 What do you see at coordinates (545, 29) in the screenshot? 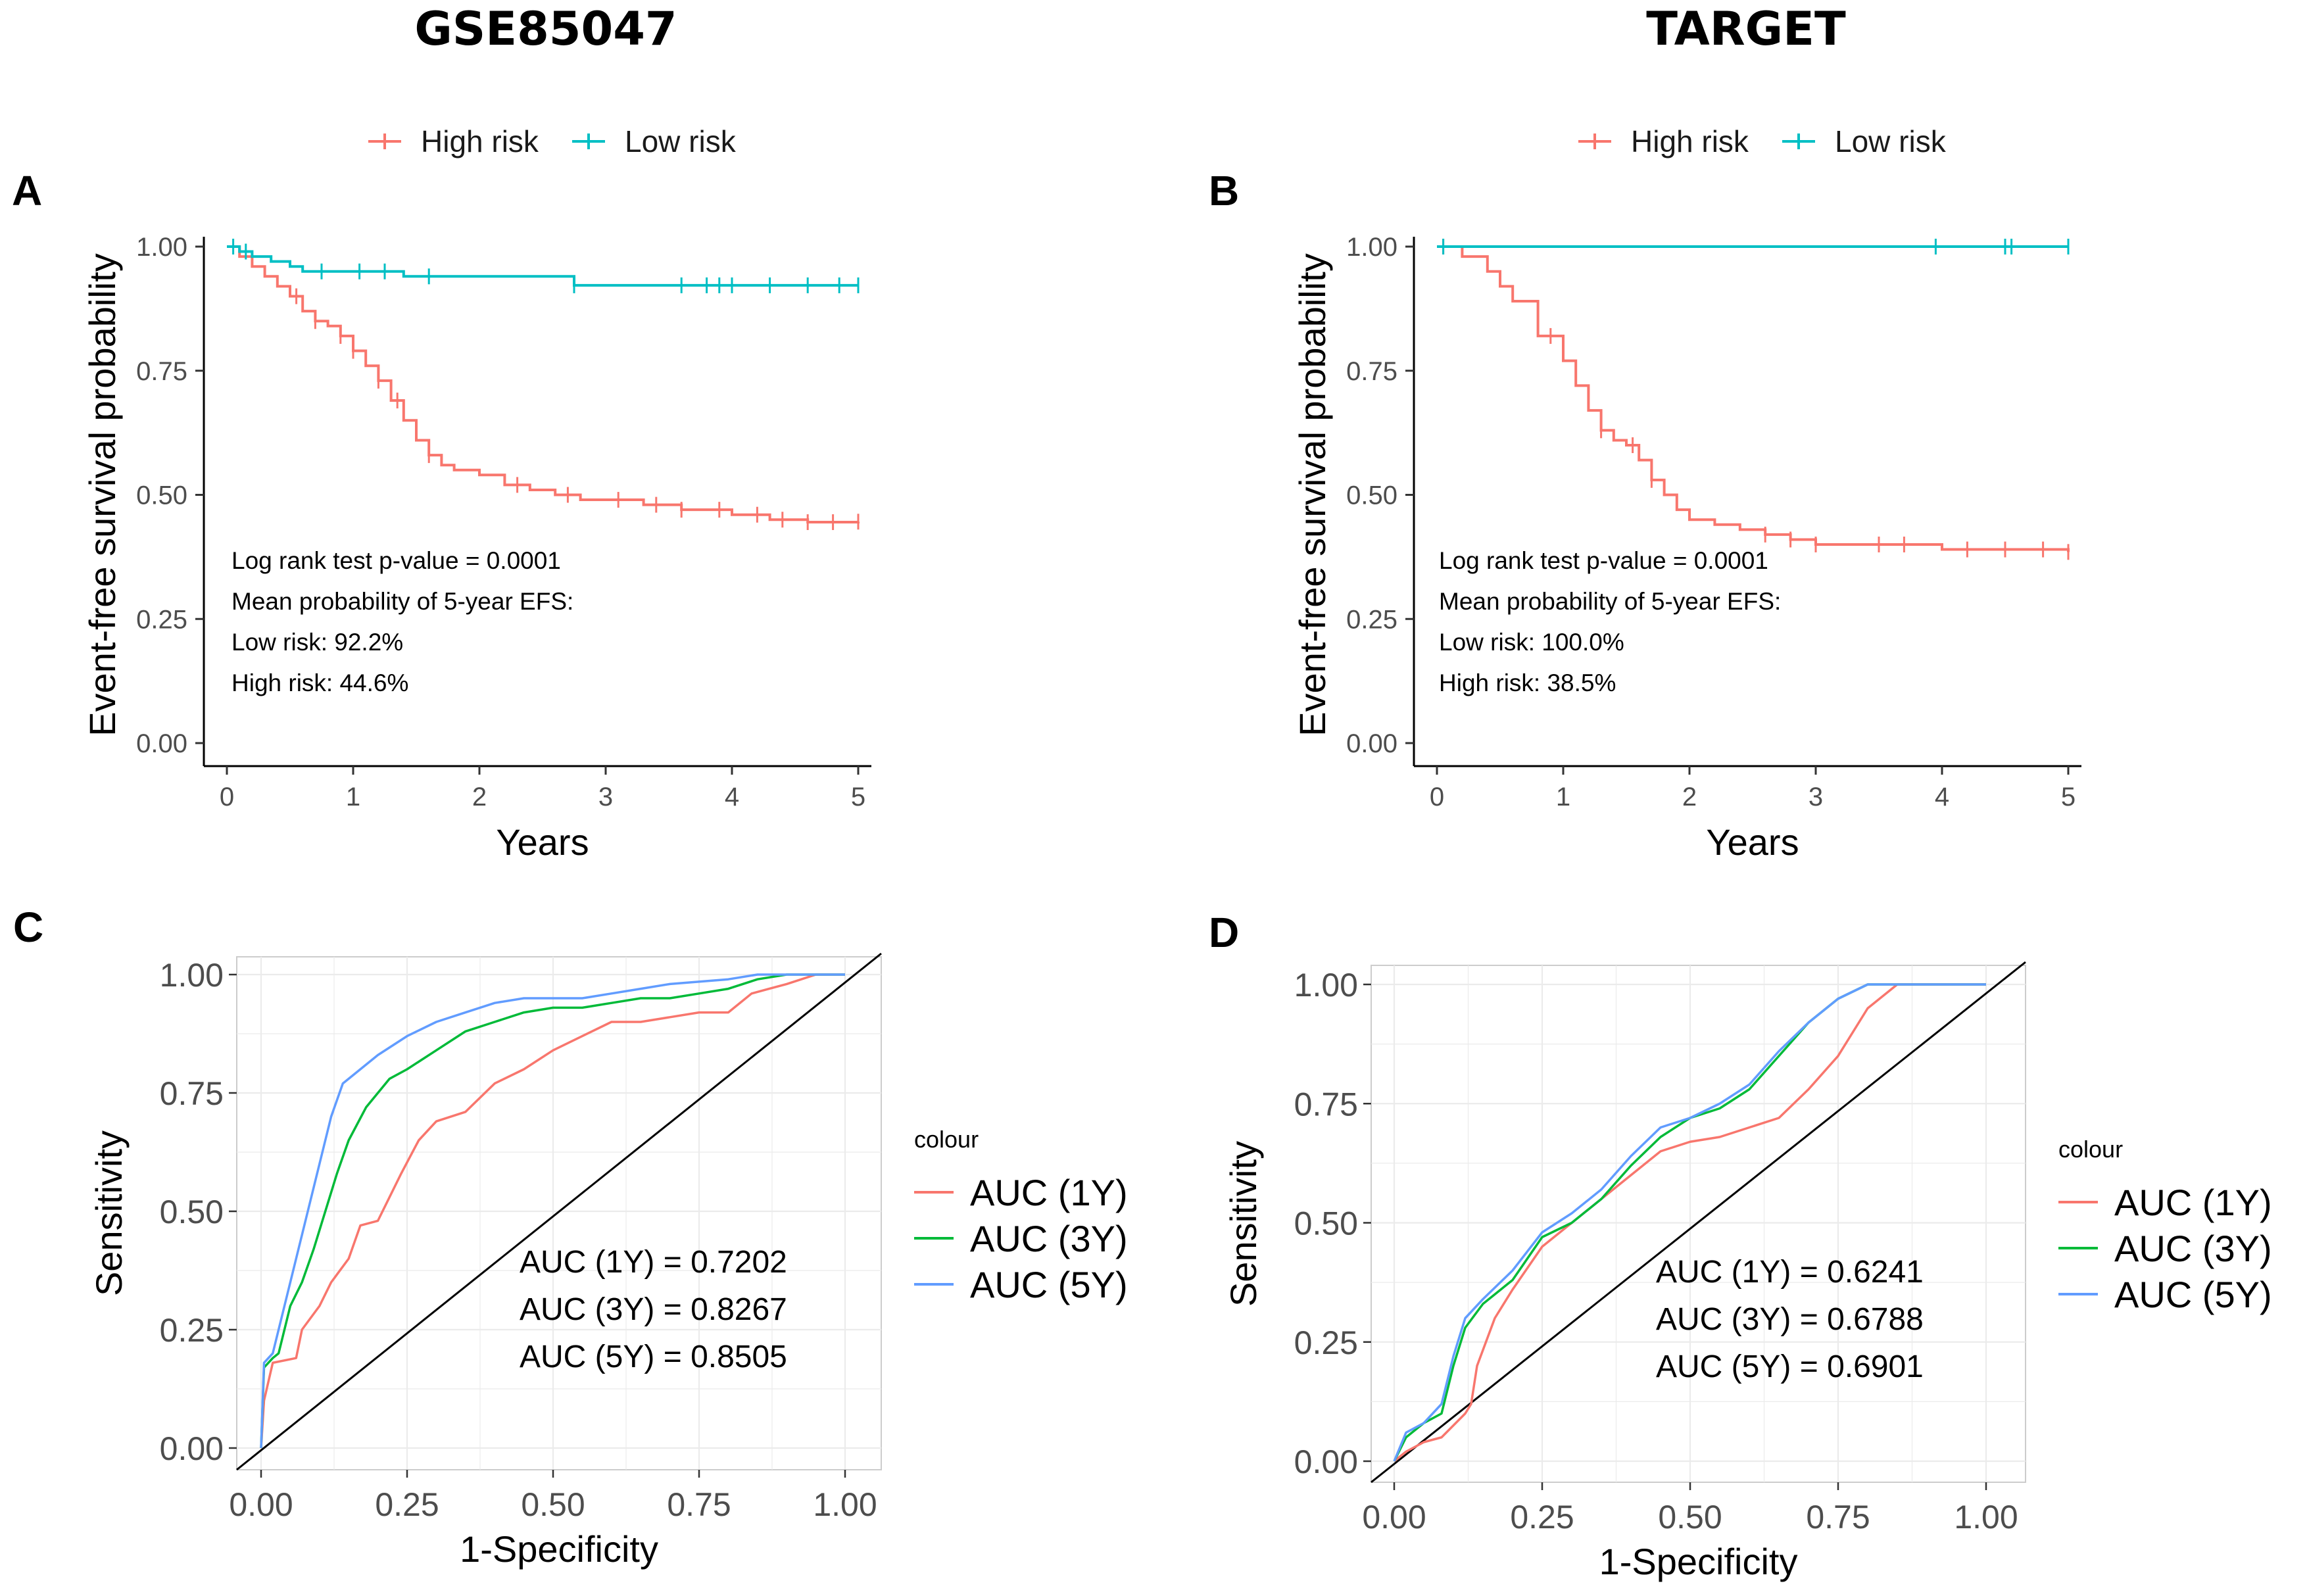
I see `left-column-title: GSE85047` at bounding box center [545, 29].